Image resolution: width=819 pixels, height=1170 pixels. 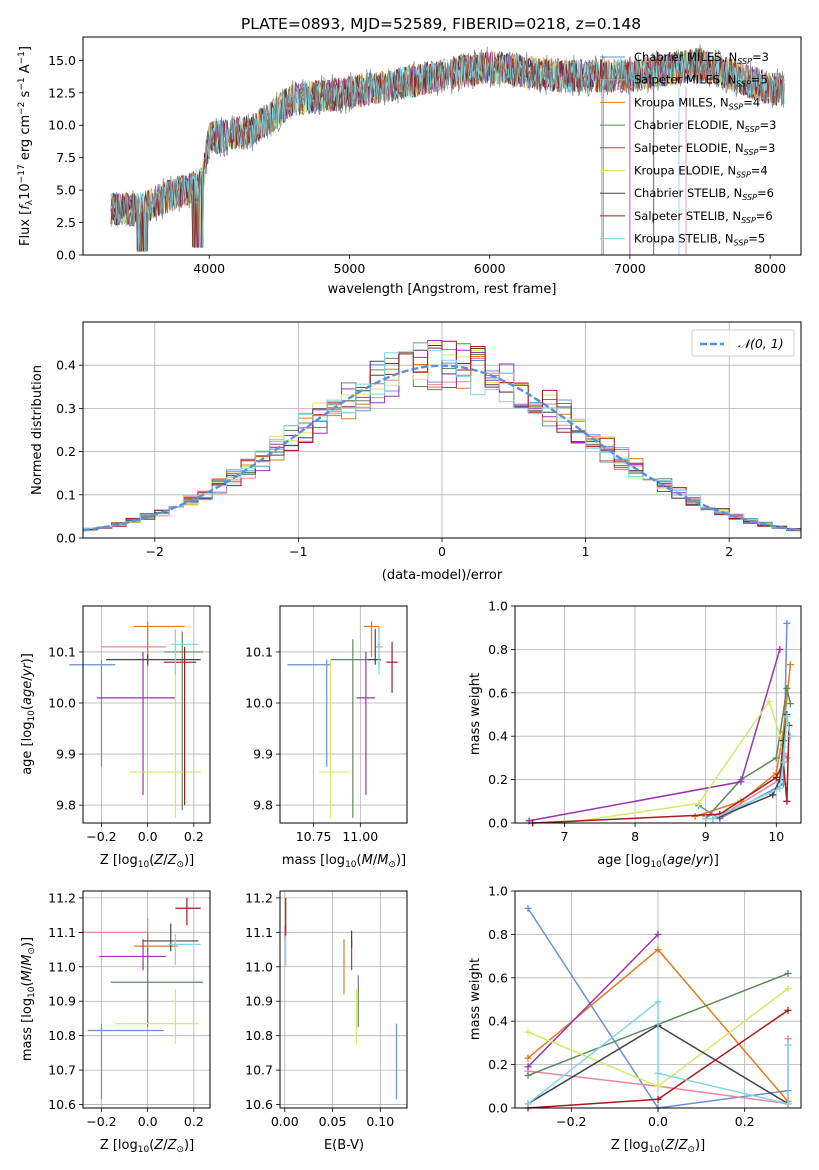 I want to click on mass-vs-z-ylabel: mass [log10(M/M⊙)], so click(x=28, y=999).